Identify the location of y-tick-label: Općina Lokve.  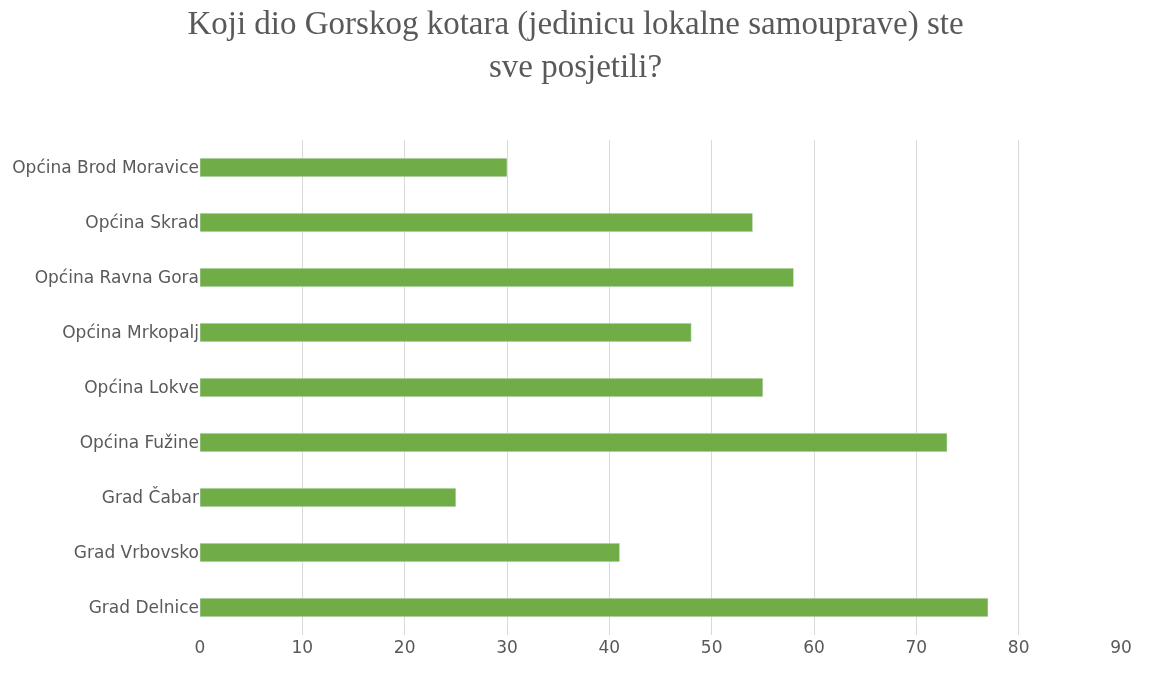
(141, 387).